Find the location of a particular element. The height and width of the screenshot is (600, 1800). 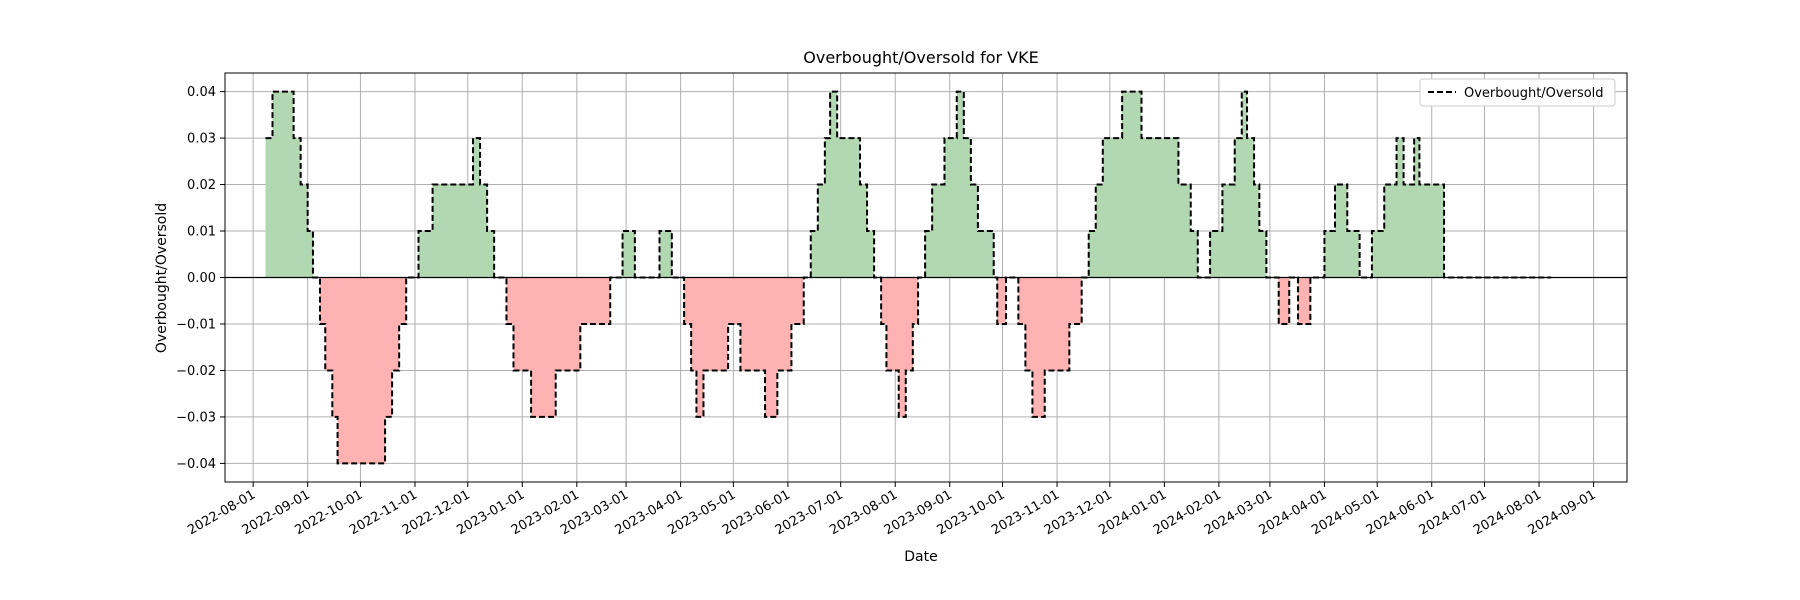

chart-title: Overbought/Oversold for VKE is located at coordinates (920, 57).